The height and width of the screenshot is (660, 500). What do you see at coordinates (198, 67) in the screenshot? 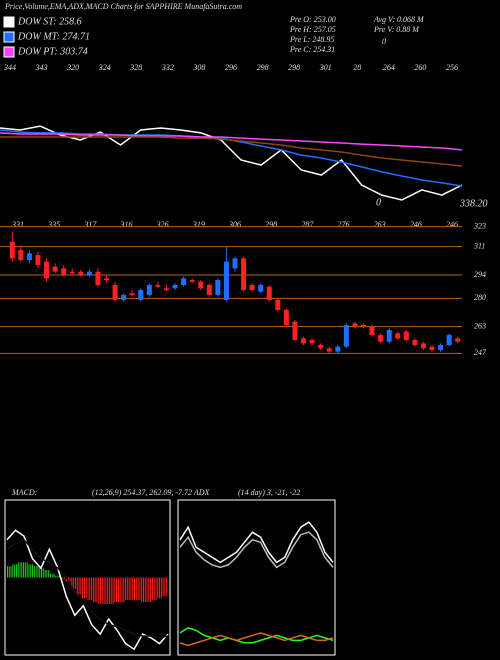
I see `top-label: 308` at bounding box center [198, 67].